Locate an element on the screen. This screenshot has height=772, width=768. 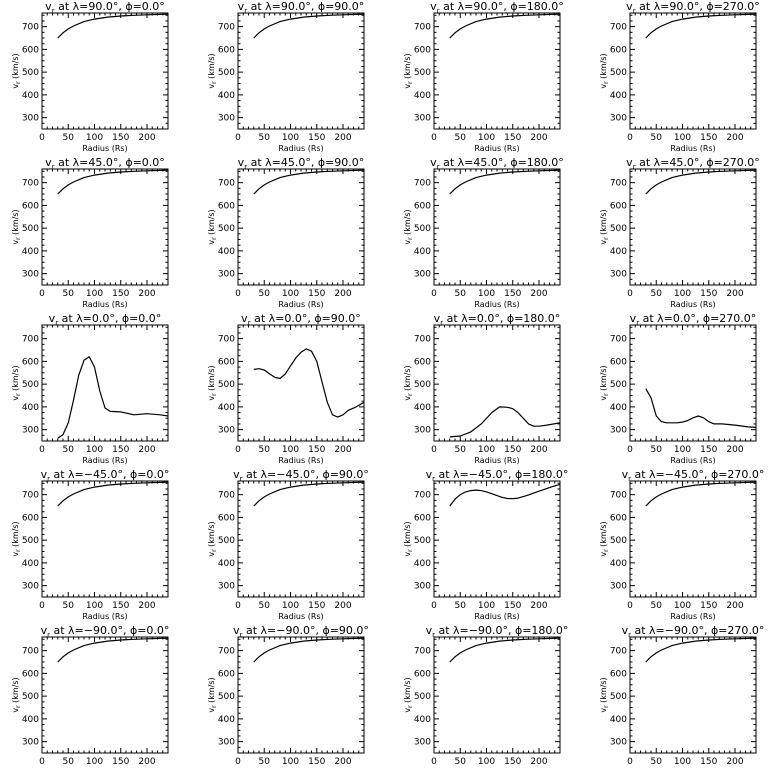
panel-title: vr at λ=−90.0°, ϕ=90.0° is located at coordinates (301, 631).